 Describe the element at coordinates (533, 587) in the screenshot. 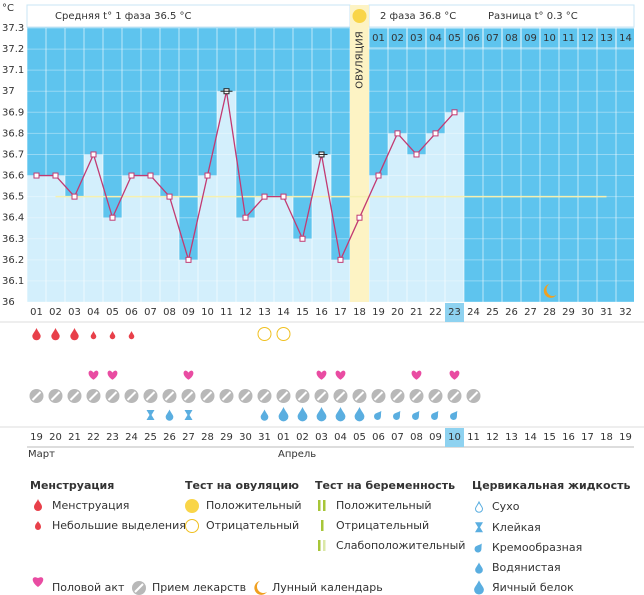

I see `legend-item: Яичный белок` at that location.